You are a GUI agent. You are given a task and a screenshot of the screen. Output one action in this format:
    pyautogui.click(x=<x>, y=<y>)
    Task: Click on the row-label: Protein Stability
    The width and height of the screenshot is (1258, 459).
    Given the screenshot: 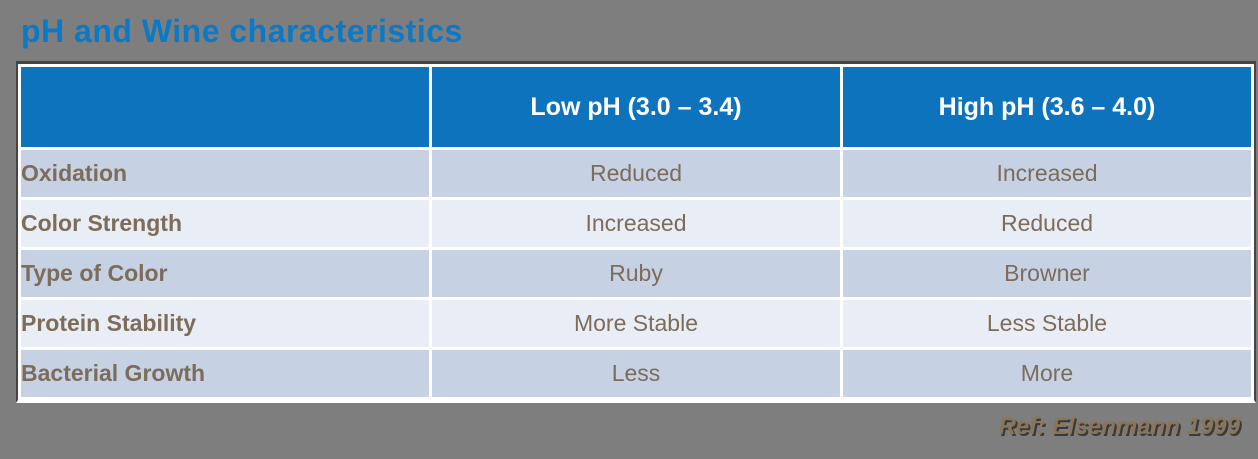 What is the action you would take?
    pyautogui.click(x=225, y=323)
    